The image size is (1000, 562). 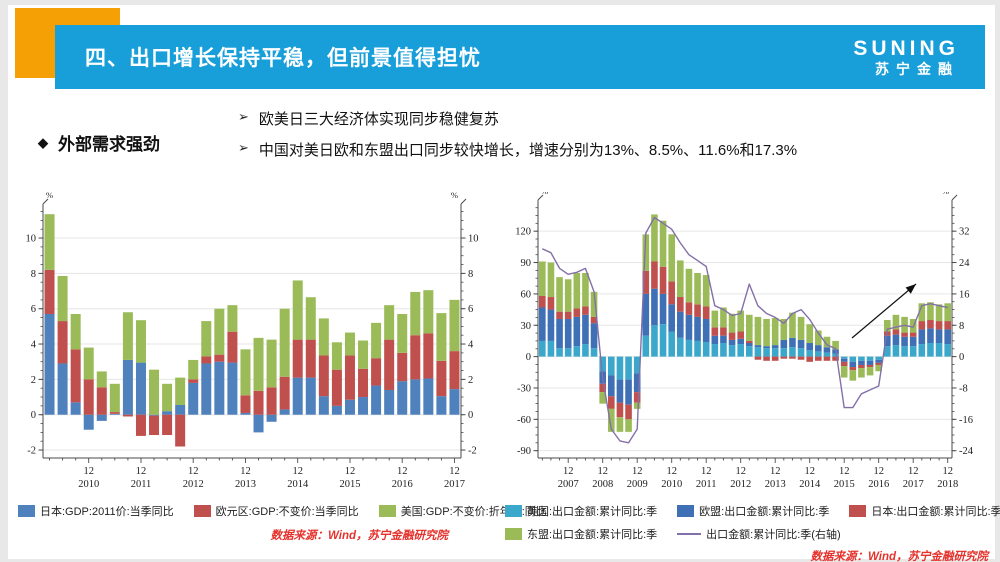 What do you see at coordinates (107, 512) in the screenshot?
I see `legend-label: 日本:GDP:2011价:当季同比` at bounding box center [107, 512].